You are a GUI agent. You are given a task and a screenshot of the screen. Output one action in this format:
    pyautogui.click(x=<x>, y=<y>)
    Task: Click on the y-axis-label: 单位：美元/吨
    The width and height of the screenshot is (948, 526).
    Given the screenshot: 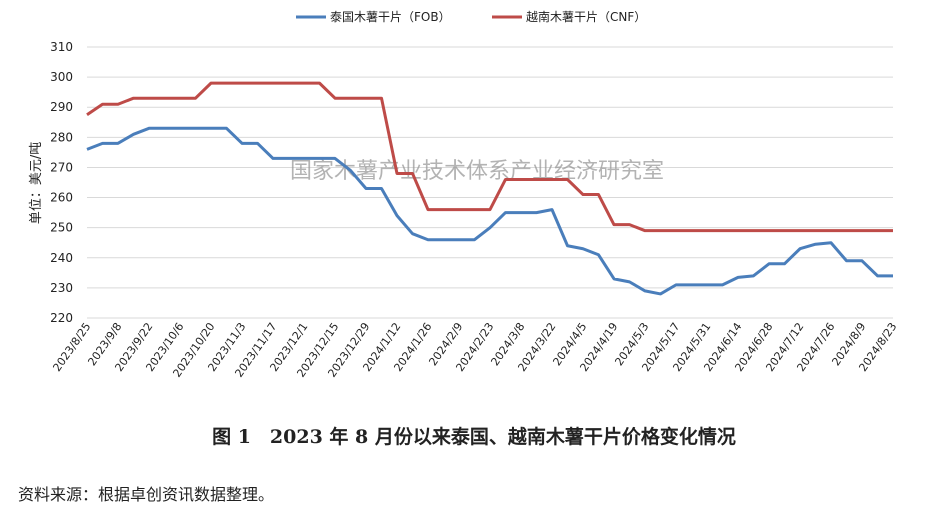 What is the action you would take?
    pyautogui.click(x=36, y=183)
    